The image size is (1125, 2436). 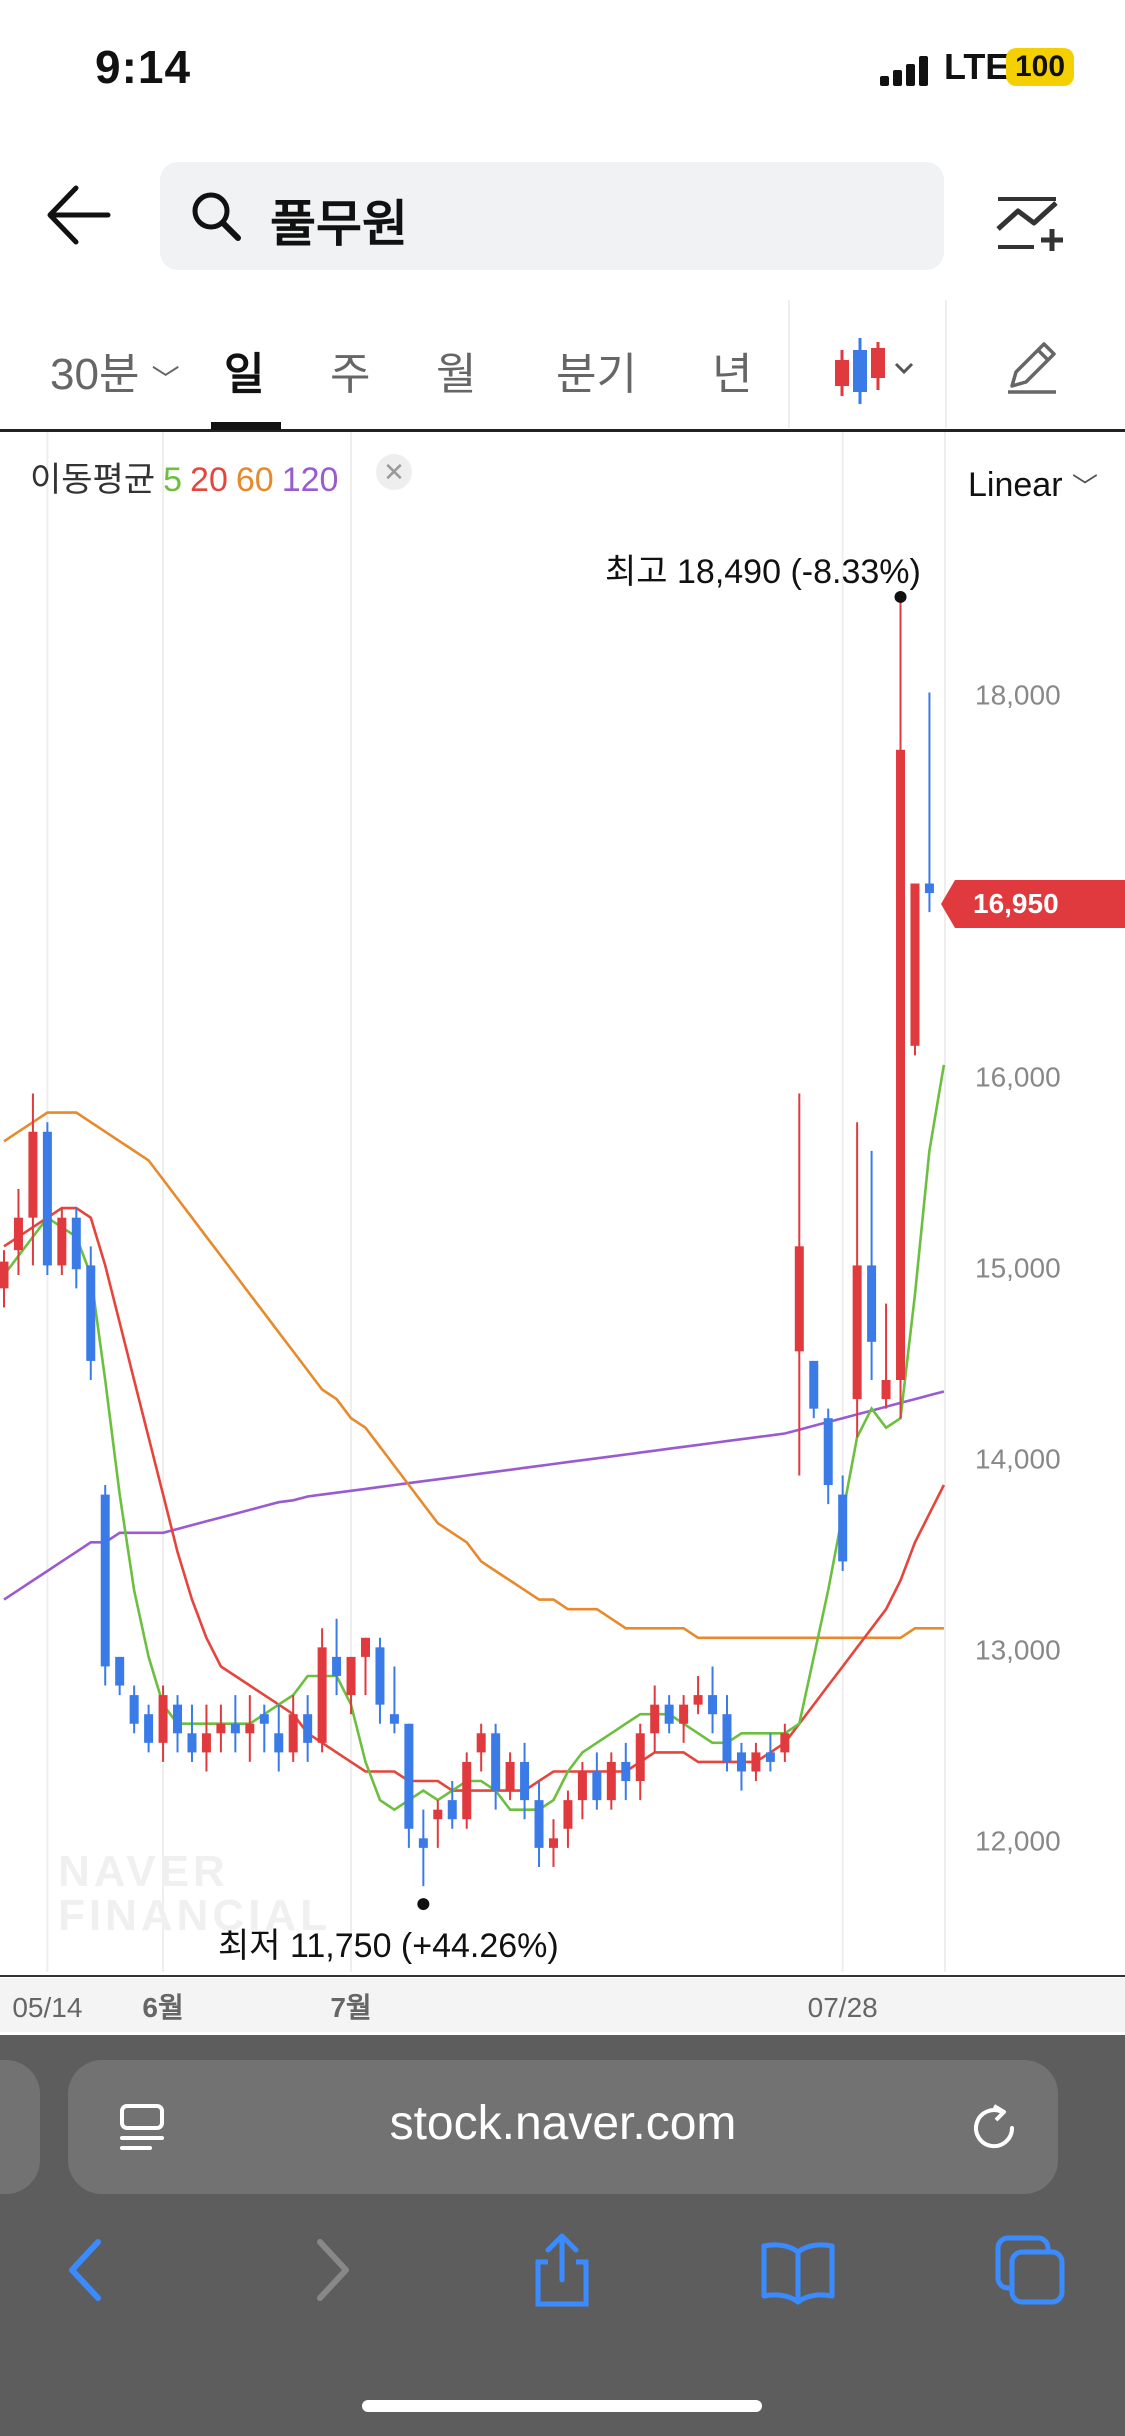 I want to click on watermark-logo: NAVER FINANCIAL, so click(x=195, y=1893).